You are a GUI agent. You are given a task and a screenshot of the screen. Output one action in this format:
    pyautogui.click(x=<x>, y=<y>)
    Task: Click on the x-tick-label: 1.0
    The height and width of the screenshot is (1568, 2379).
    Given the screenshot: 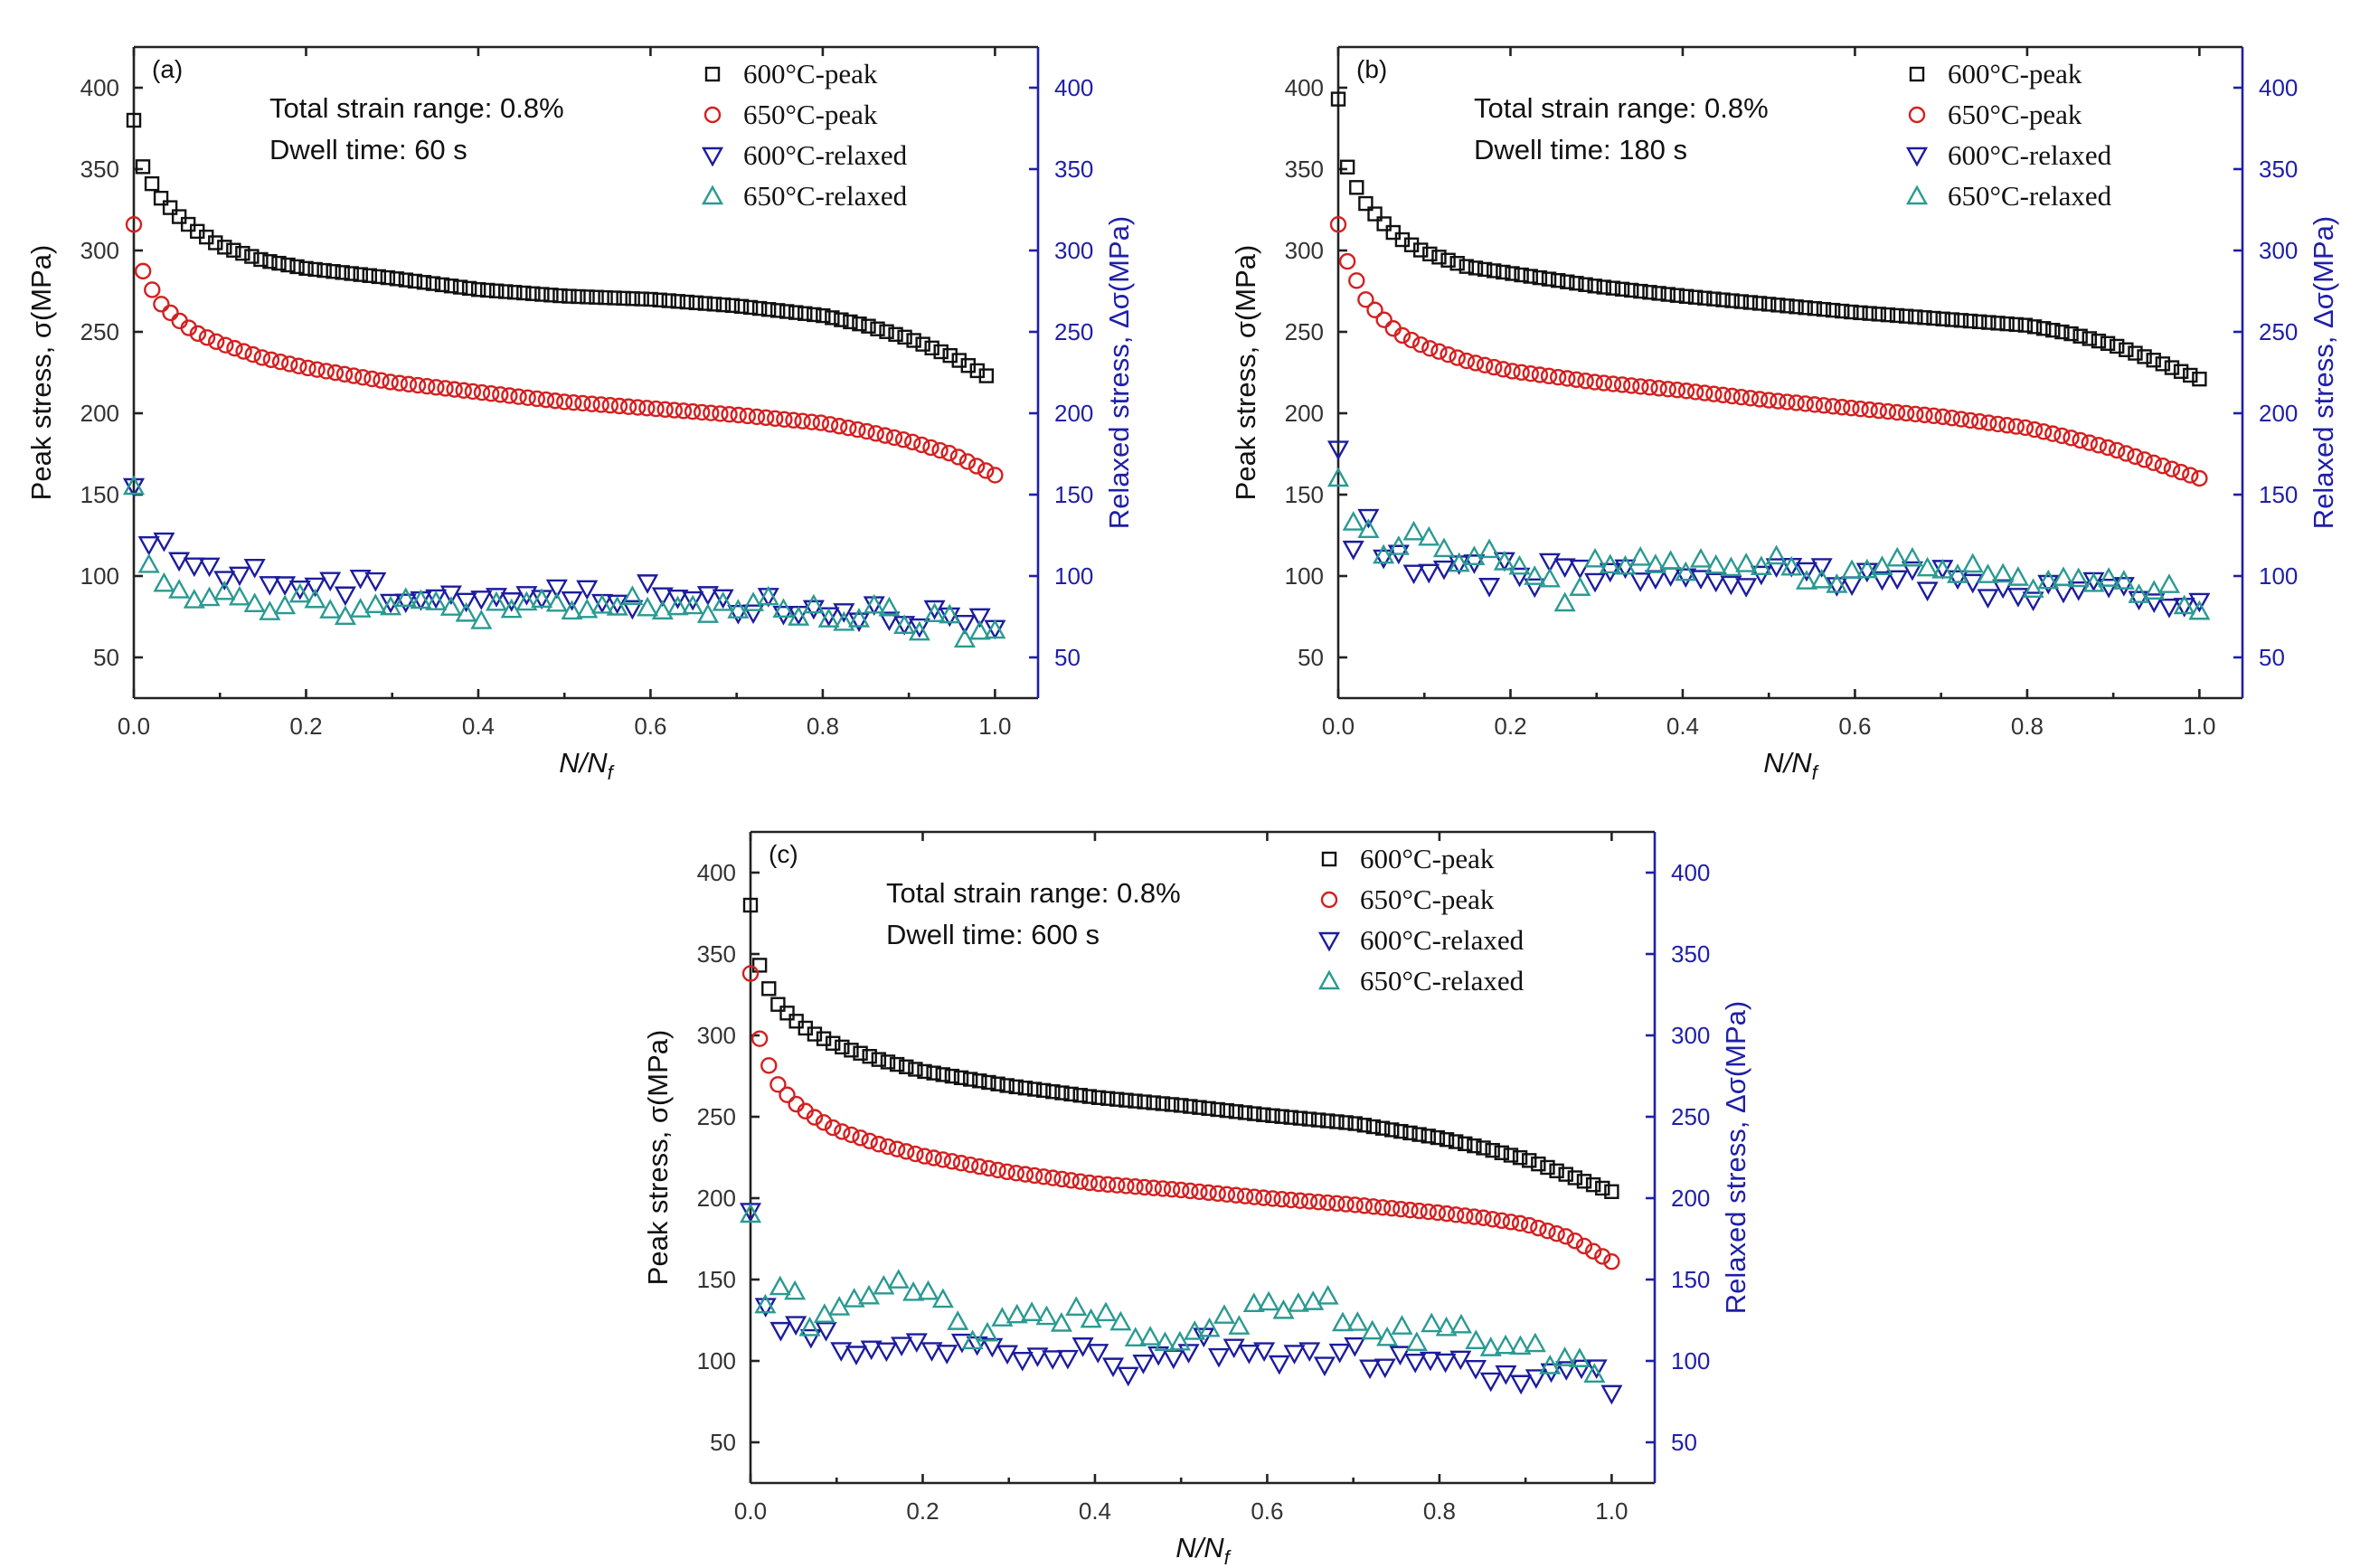 What is the action you would take?
    pyautogui.click(x=2199, y=726)
    